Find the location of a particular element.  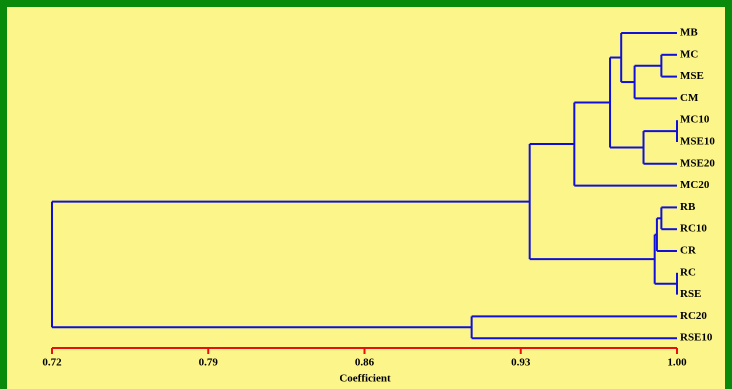

leaf-label: CR is located at coordinates (688, 251).